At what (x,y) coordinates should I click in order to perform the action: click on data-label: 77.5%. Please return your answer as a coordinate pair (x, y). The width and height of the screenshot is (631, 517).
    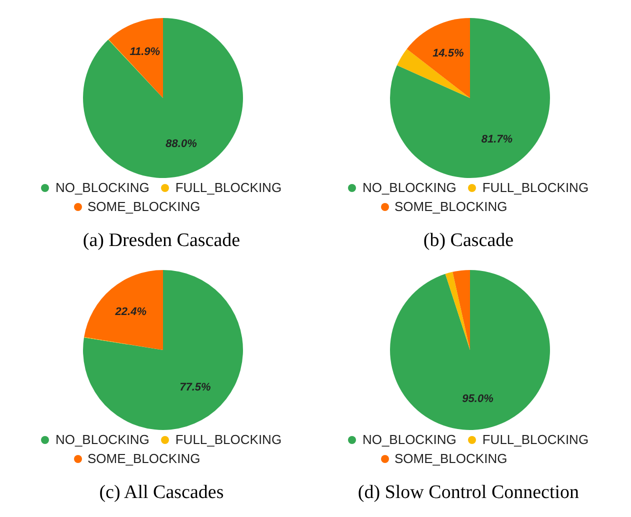
    Looking at the image, I should click on (196, 388).